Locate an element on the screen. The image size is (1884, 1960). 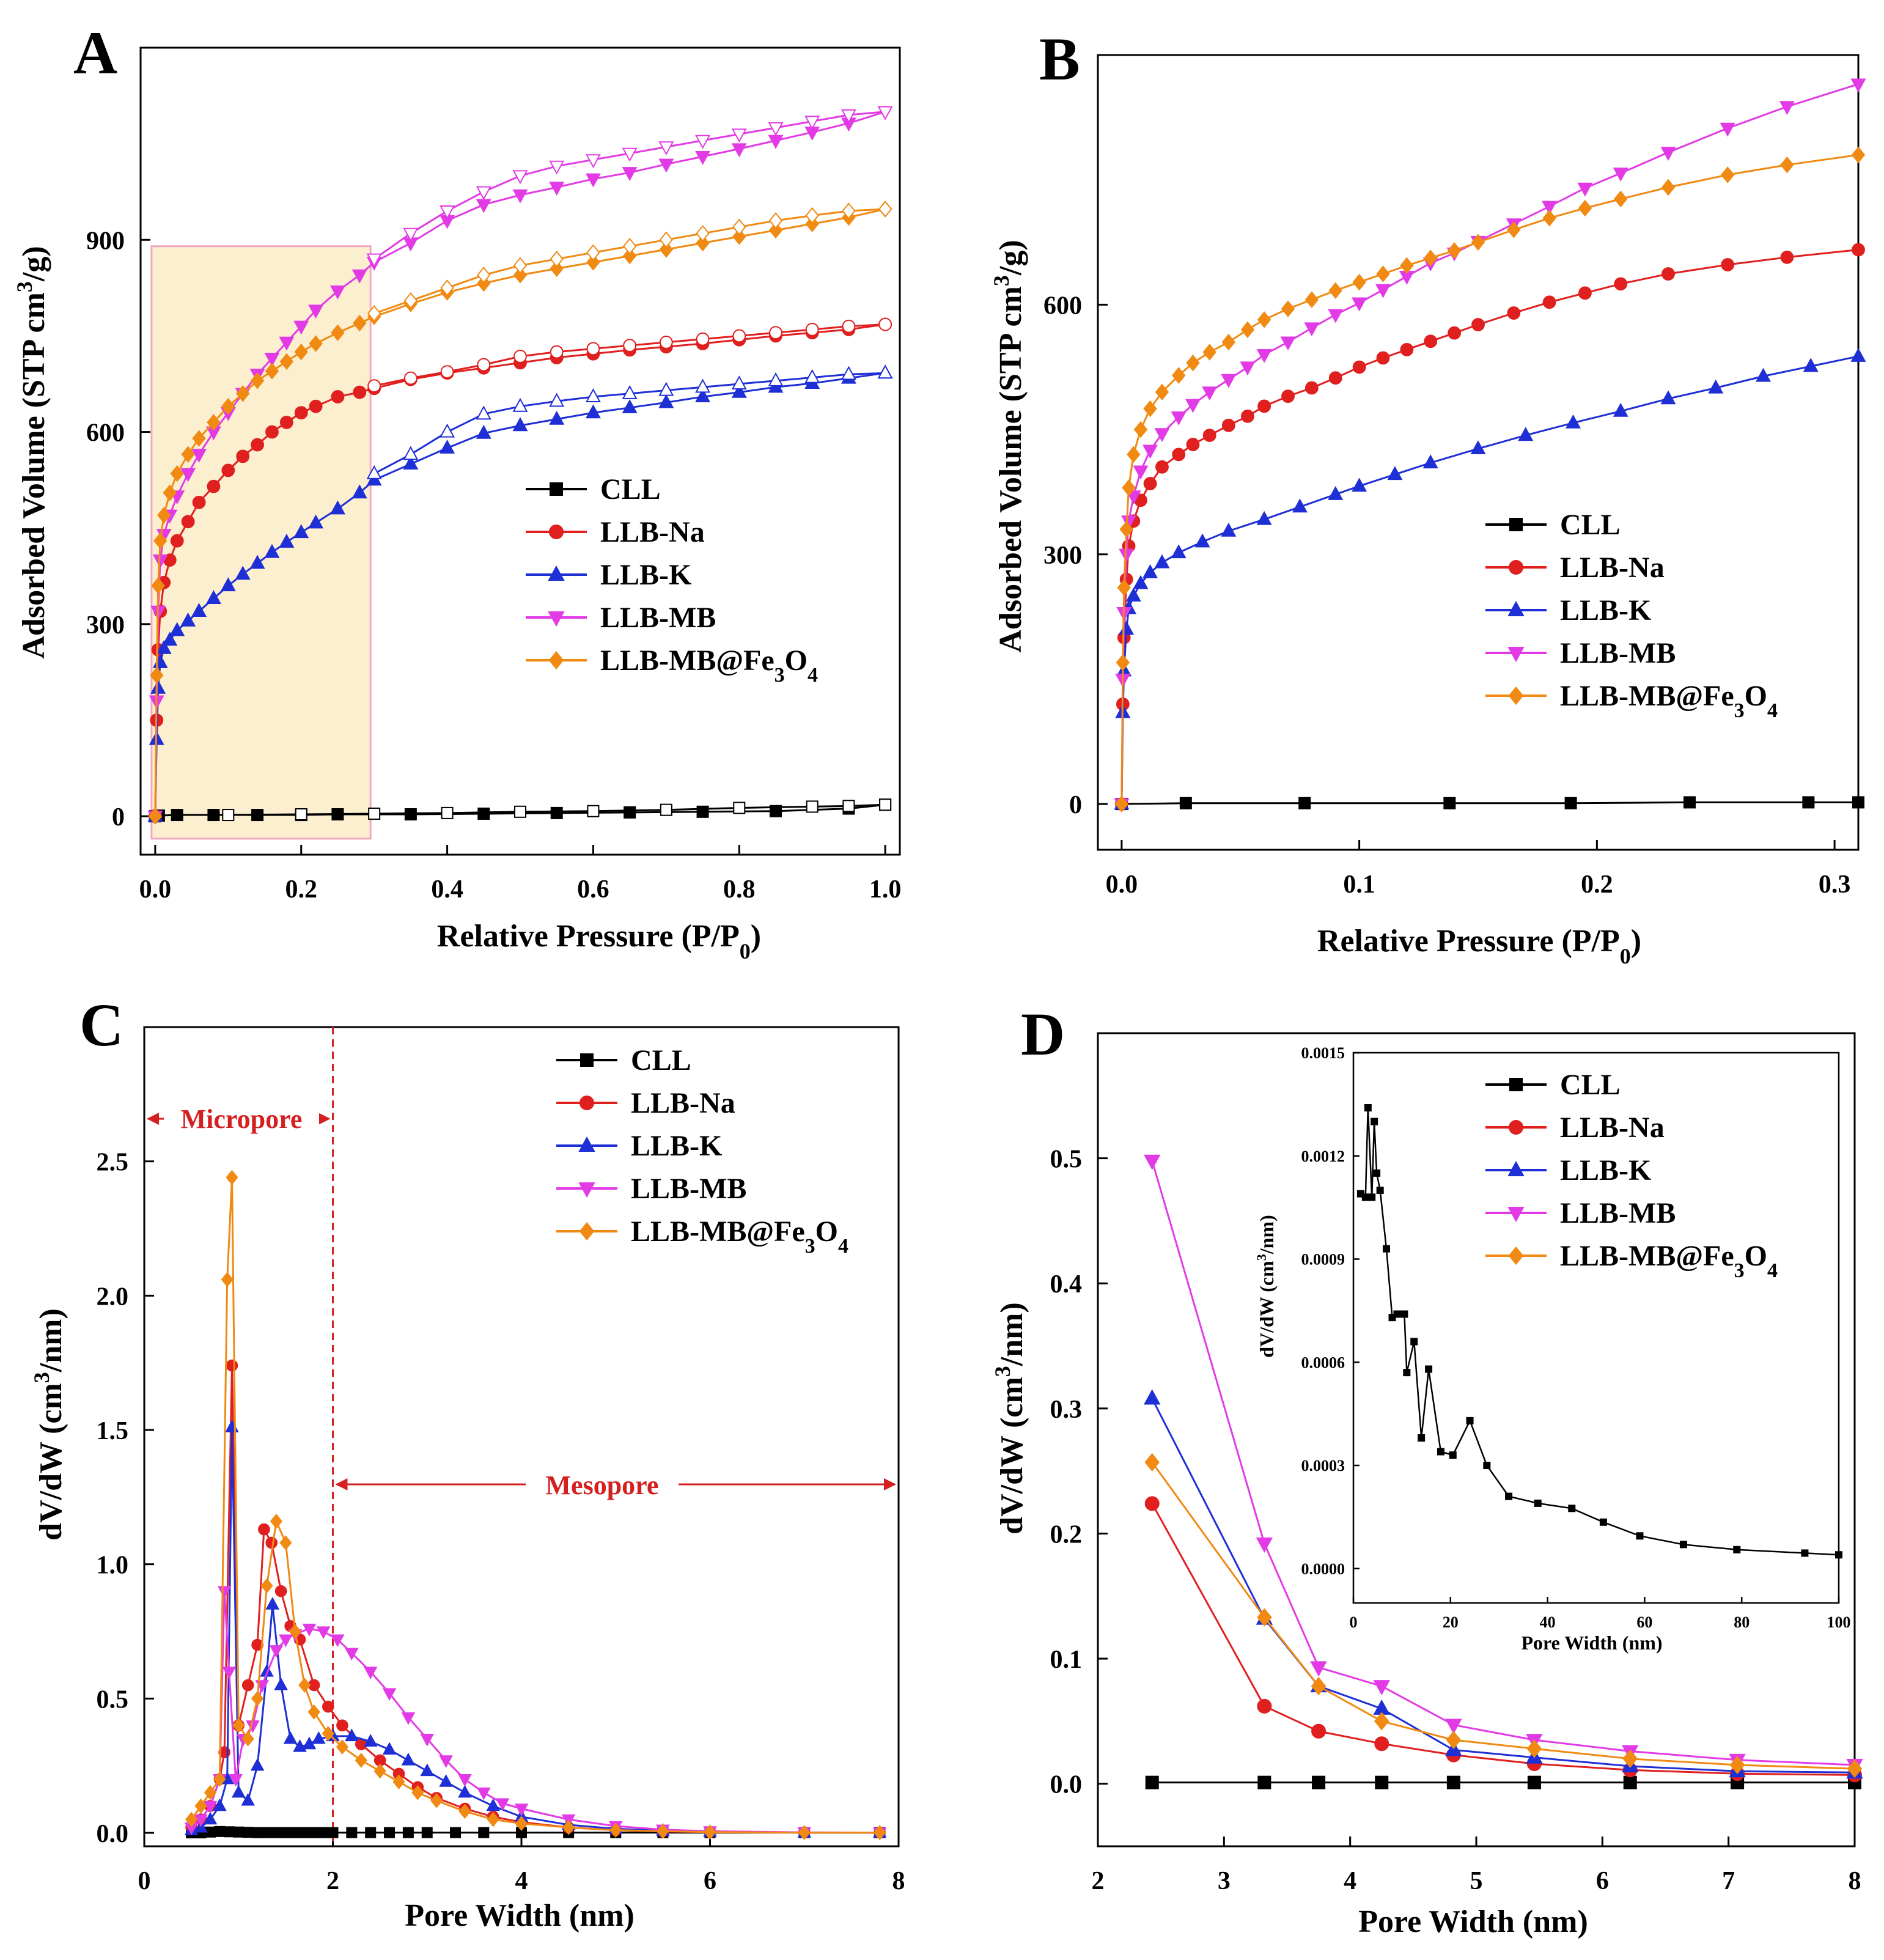
legend-label: CLL is located at coordinates (1591, 1085).